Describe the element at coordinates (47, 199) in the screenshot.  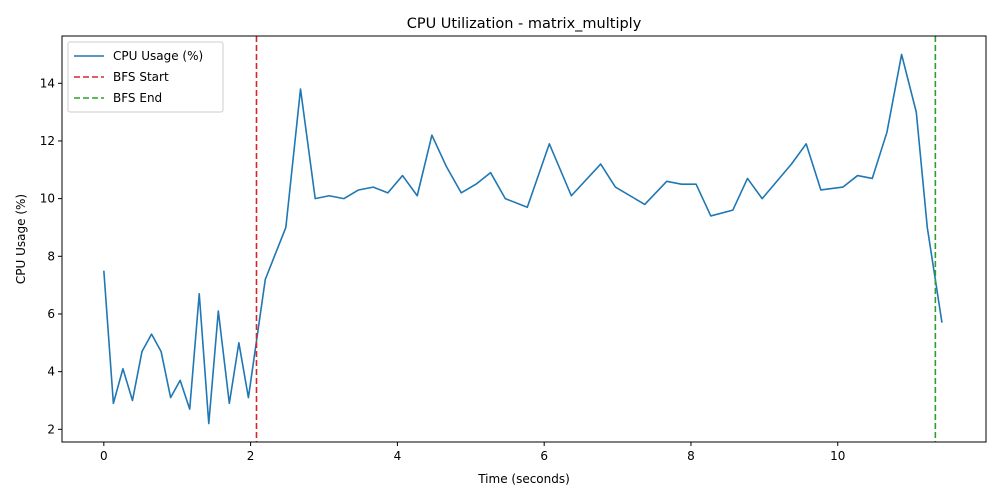
I see `y-tick-label: 10` at that location.